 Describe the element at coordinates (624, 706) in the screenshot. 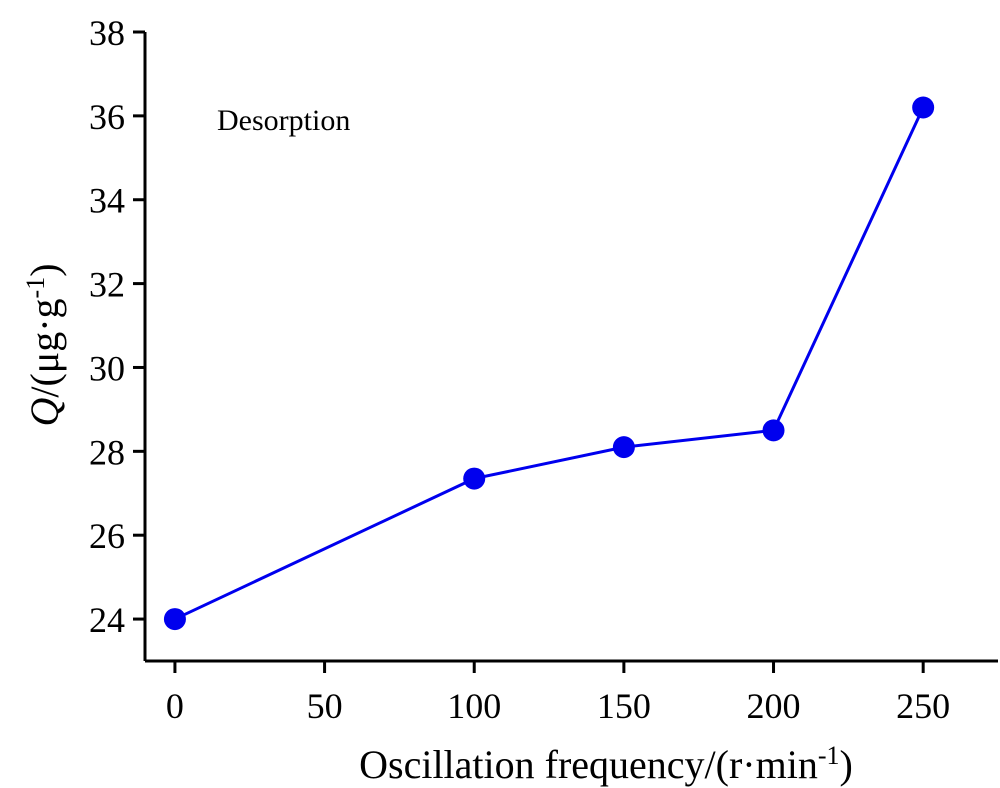

I see `x-tick-label: 150` at that location.